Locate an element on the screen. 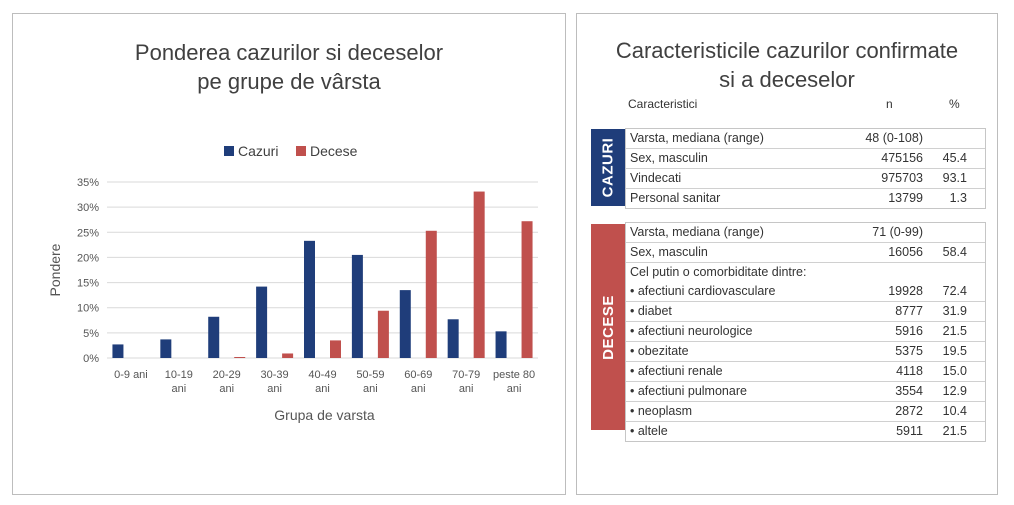 This screenshot has width=1014, height=505. row-percent: 15.0 is located at coordinates (954, 371).